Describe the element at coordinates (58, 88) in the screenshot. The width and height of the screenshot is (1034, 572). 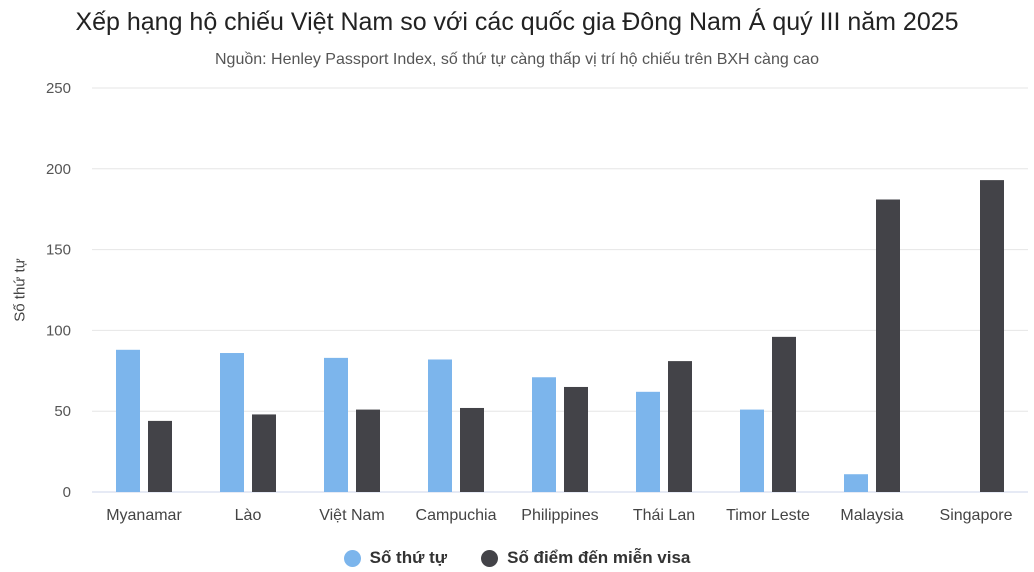
I see `y-tick-label: 250` at that location.